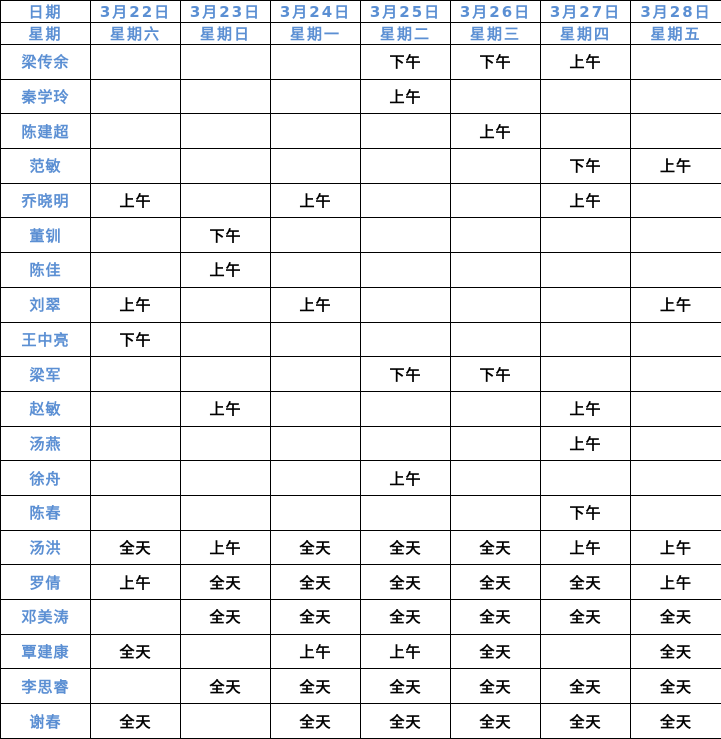  I want to click on person-name-cell: 陈佳, so click(45, 270).